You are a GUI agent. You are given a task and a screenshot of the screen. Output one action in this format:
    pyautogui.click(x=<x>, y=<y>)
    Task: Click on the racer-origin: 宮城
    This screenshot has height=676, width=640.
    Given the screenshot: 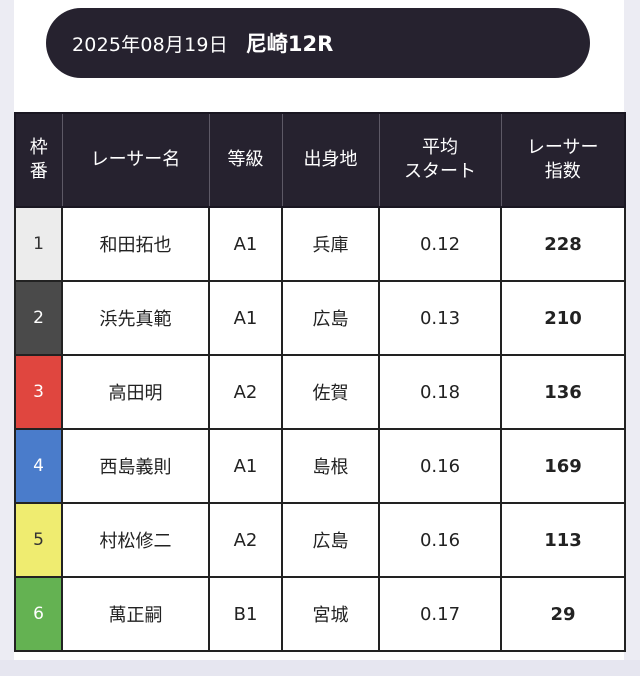 What is the action you would take?
    pyautogui.click(x=330, y=614)
    